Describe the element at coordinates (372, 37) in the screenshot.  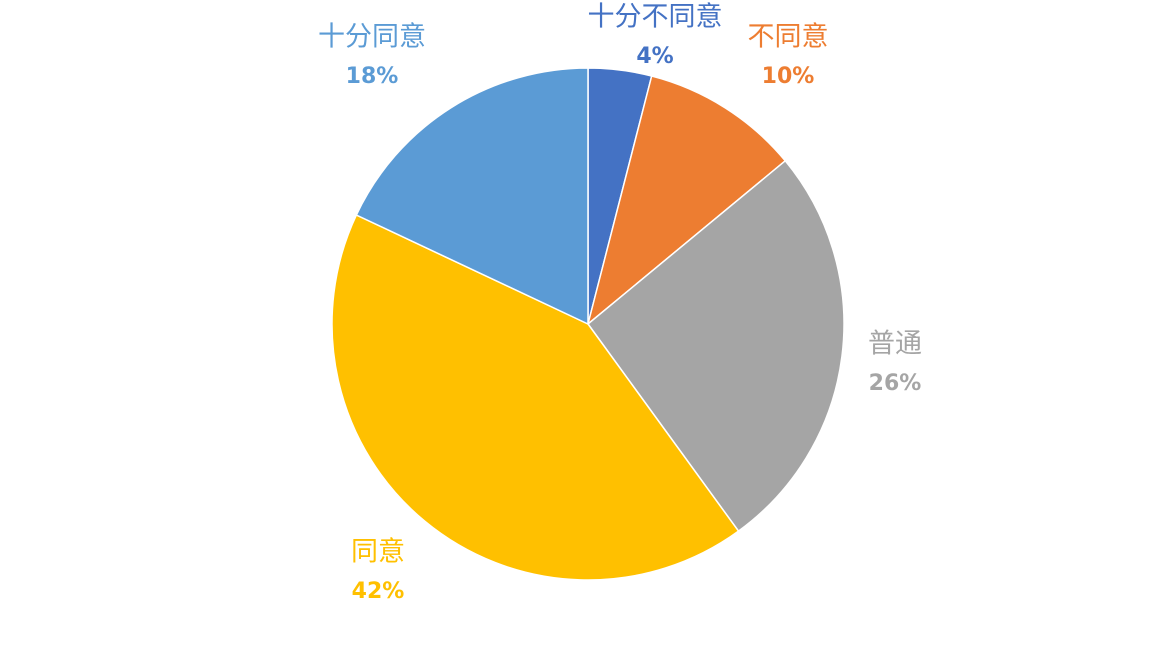
I see `category-label: 十分同意` at that location.